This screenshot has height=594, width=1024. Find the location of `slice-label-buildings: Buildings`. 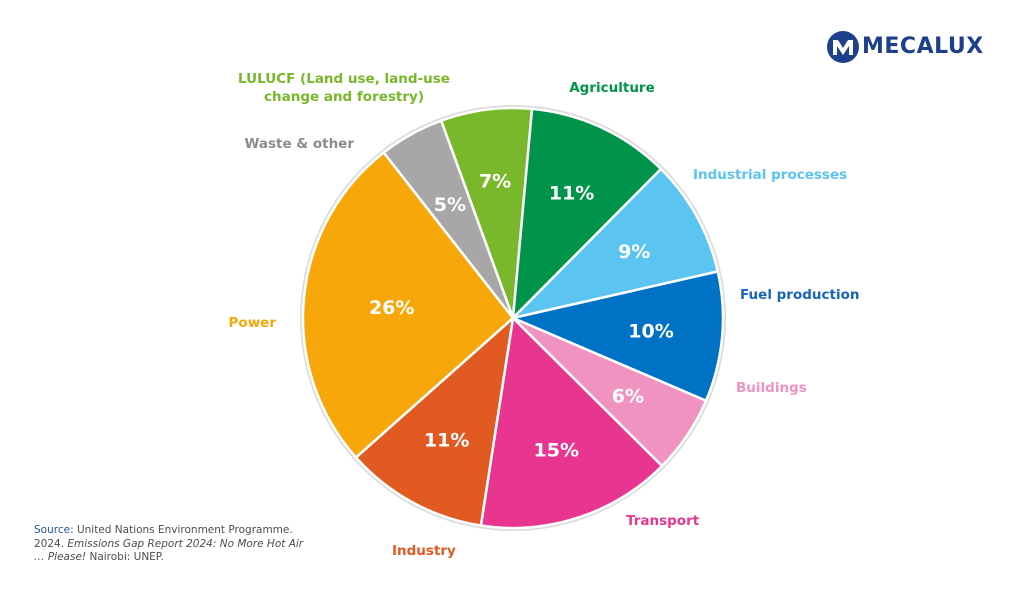

slice-label-buildings: Buildings is located at coordinates (771, 388).